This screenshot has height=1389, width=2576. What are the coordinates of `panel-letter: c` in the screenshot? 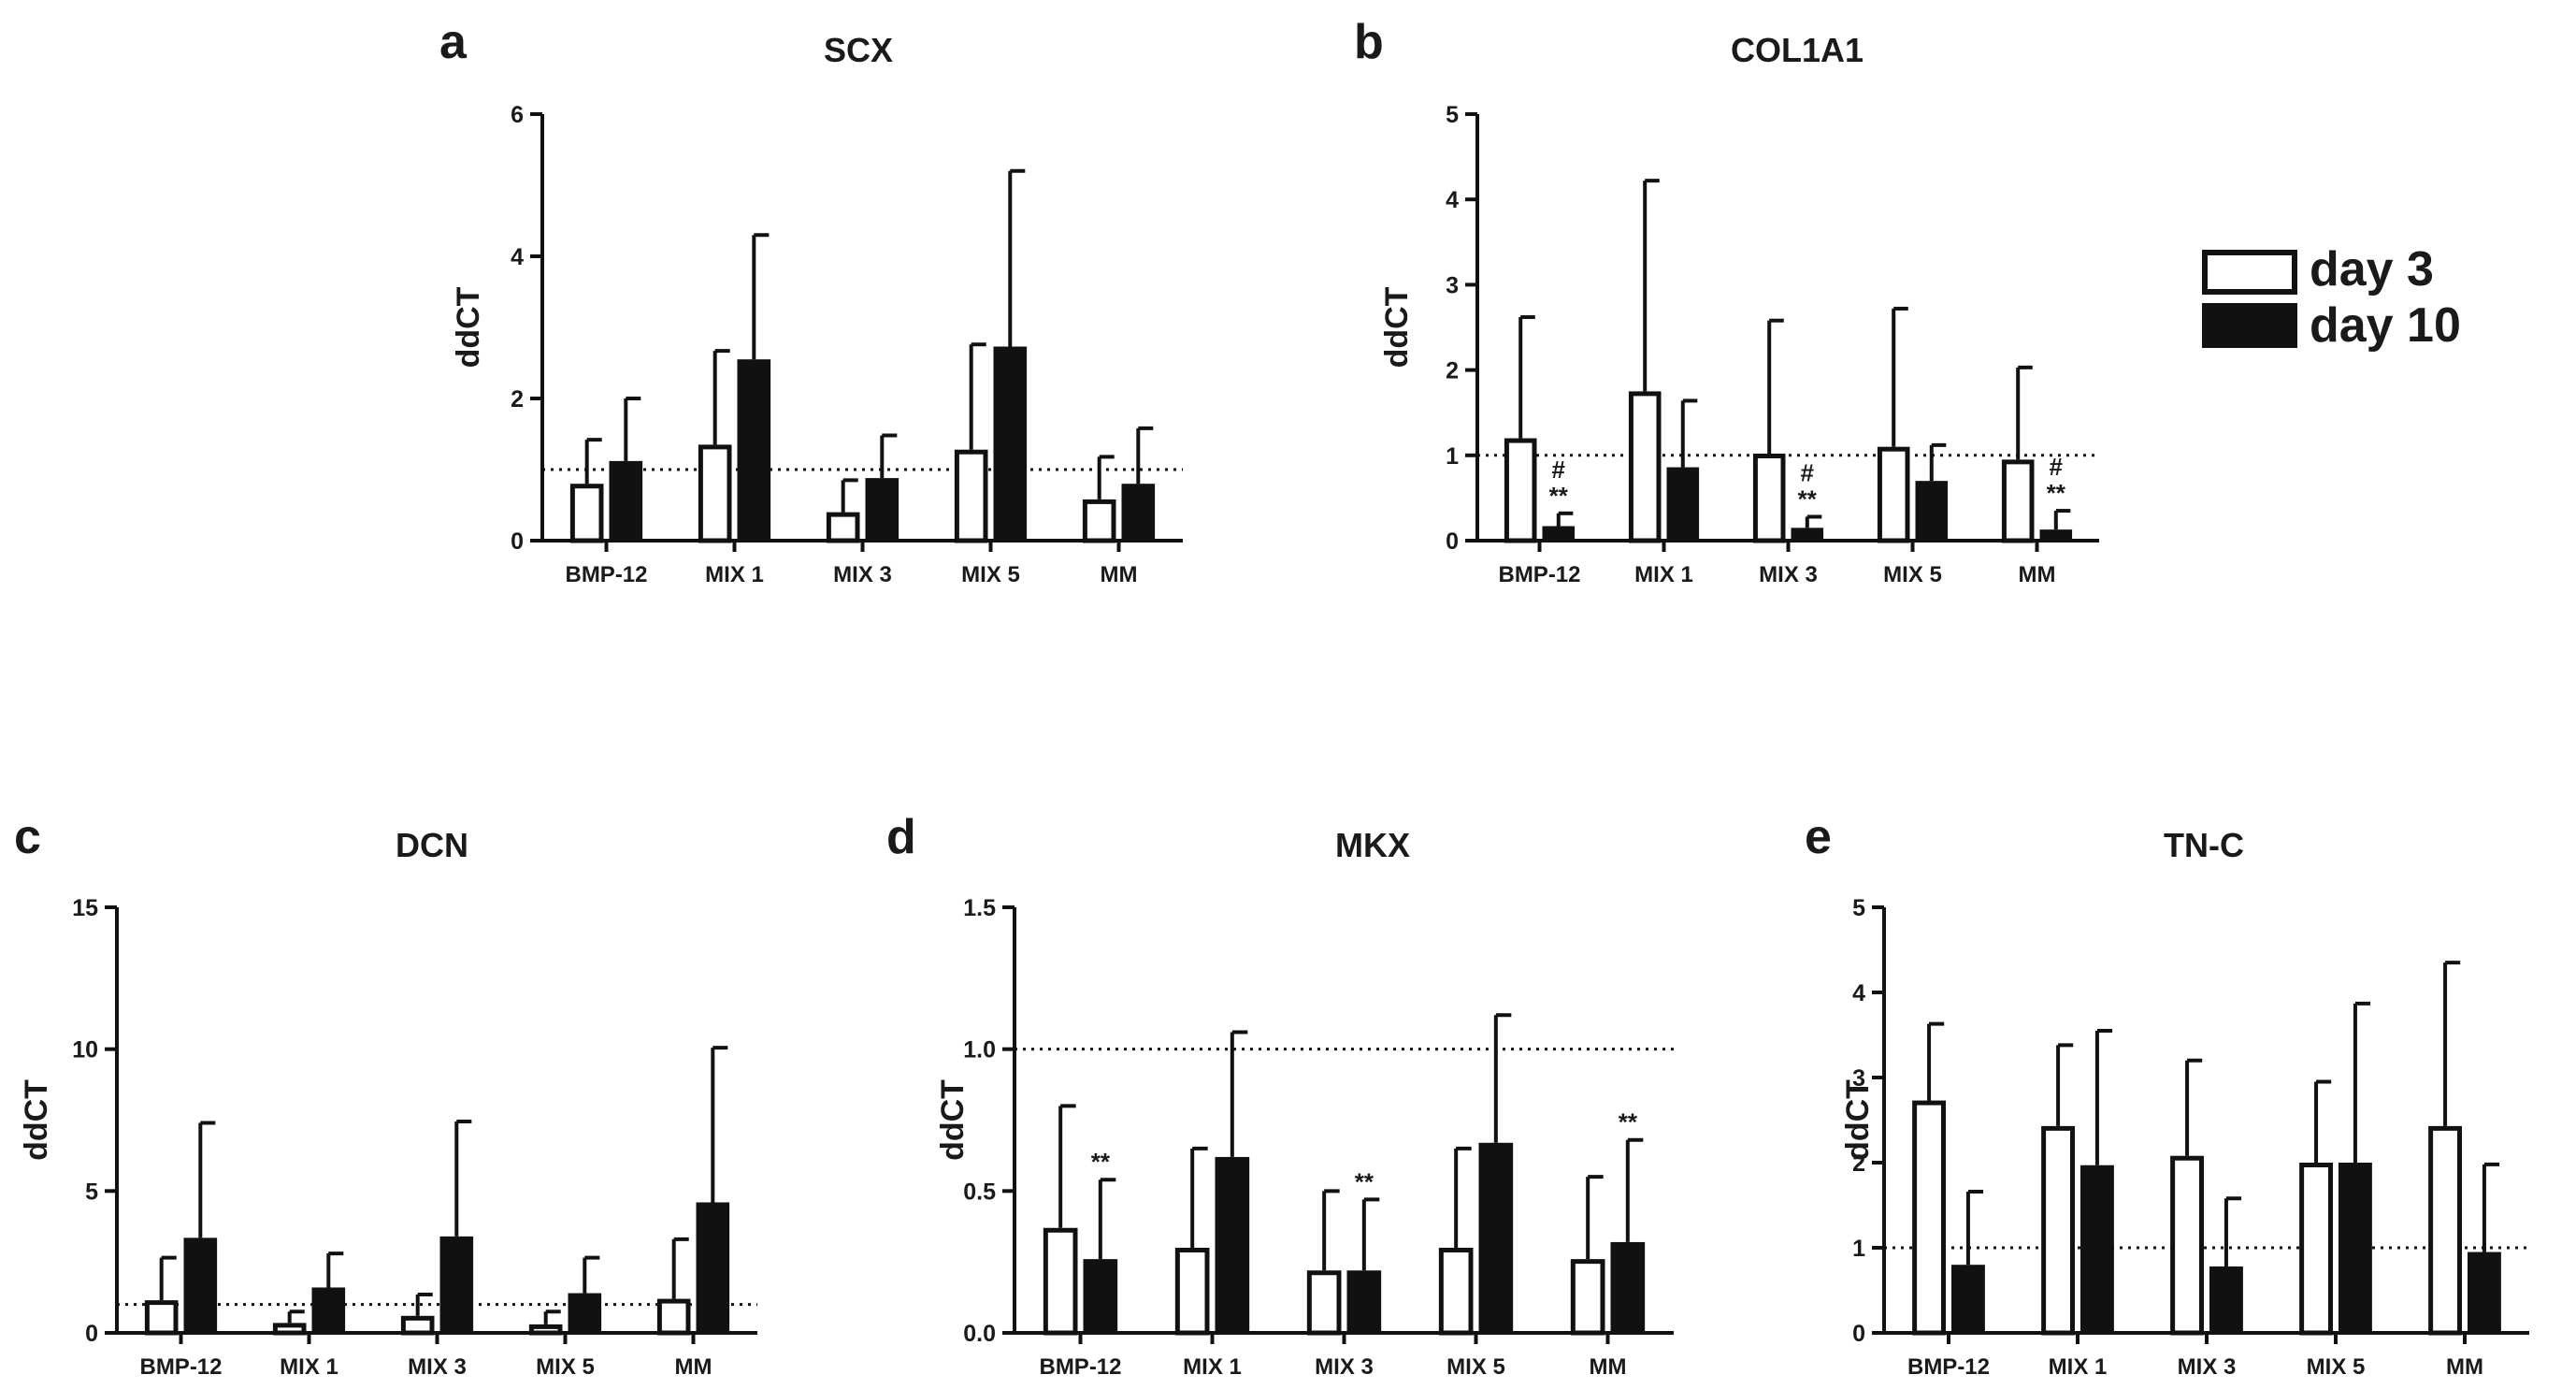 It's located at (28, 837).